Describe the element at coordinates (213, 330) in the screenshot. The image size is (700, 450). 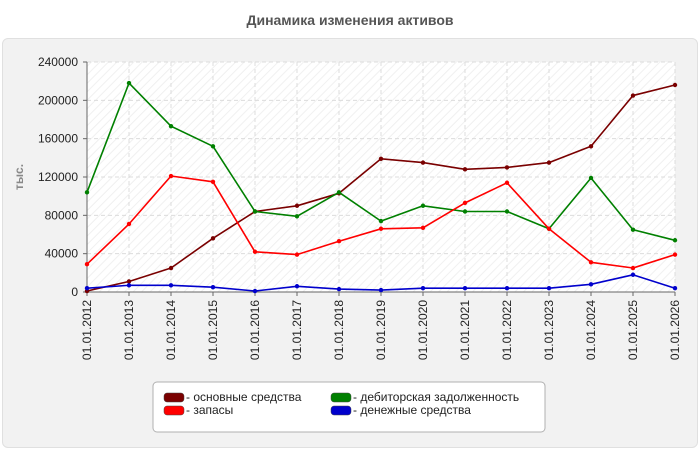
I see `x-tick-label: 01.01.2015` at that location.